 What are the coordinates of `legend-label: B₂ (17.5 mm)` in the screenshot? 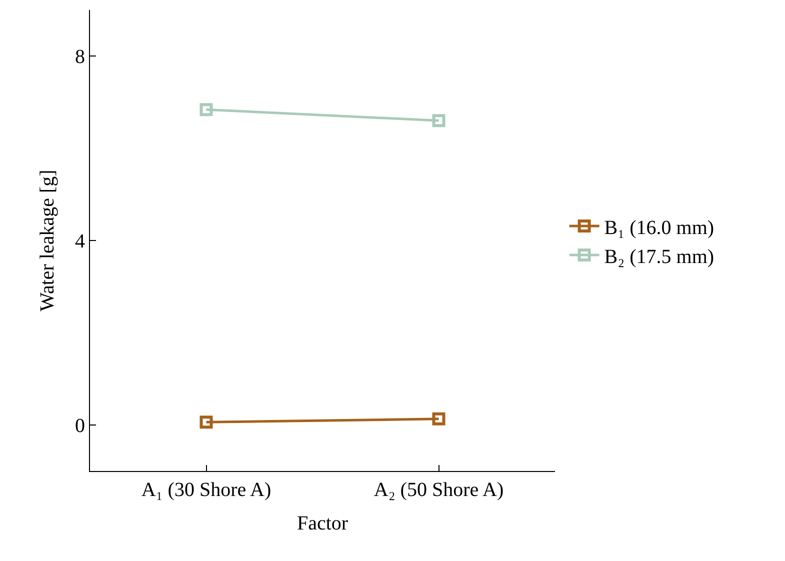 It's located at (659, 257).